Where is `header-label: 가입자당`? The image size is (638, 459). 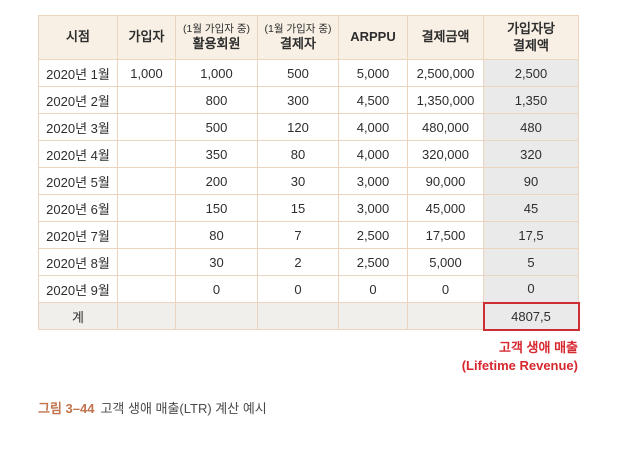 header-label: 가입자당 is located at coordinates (531, 29).